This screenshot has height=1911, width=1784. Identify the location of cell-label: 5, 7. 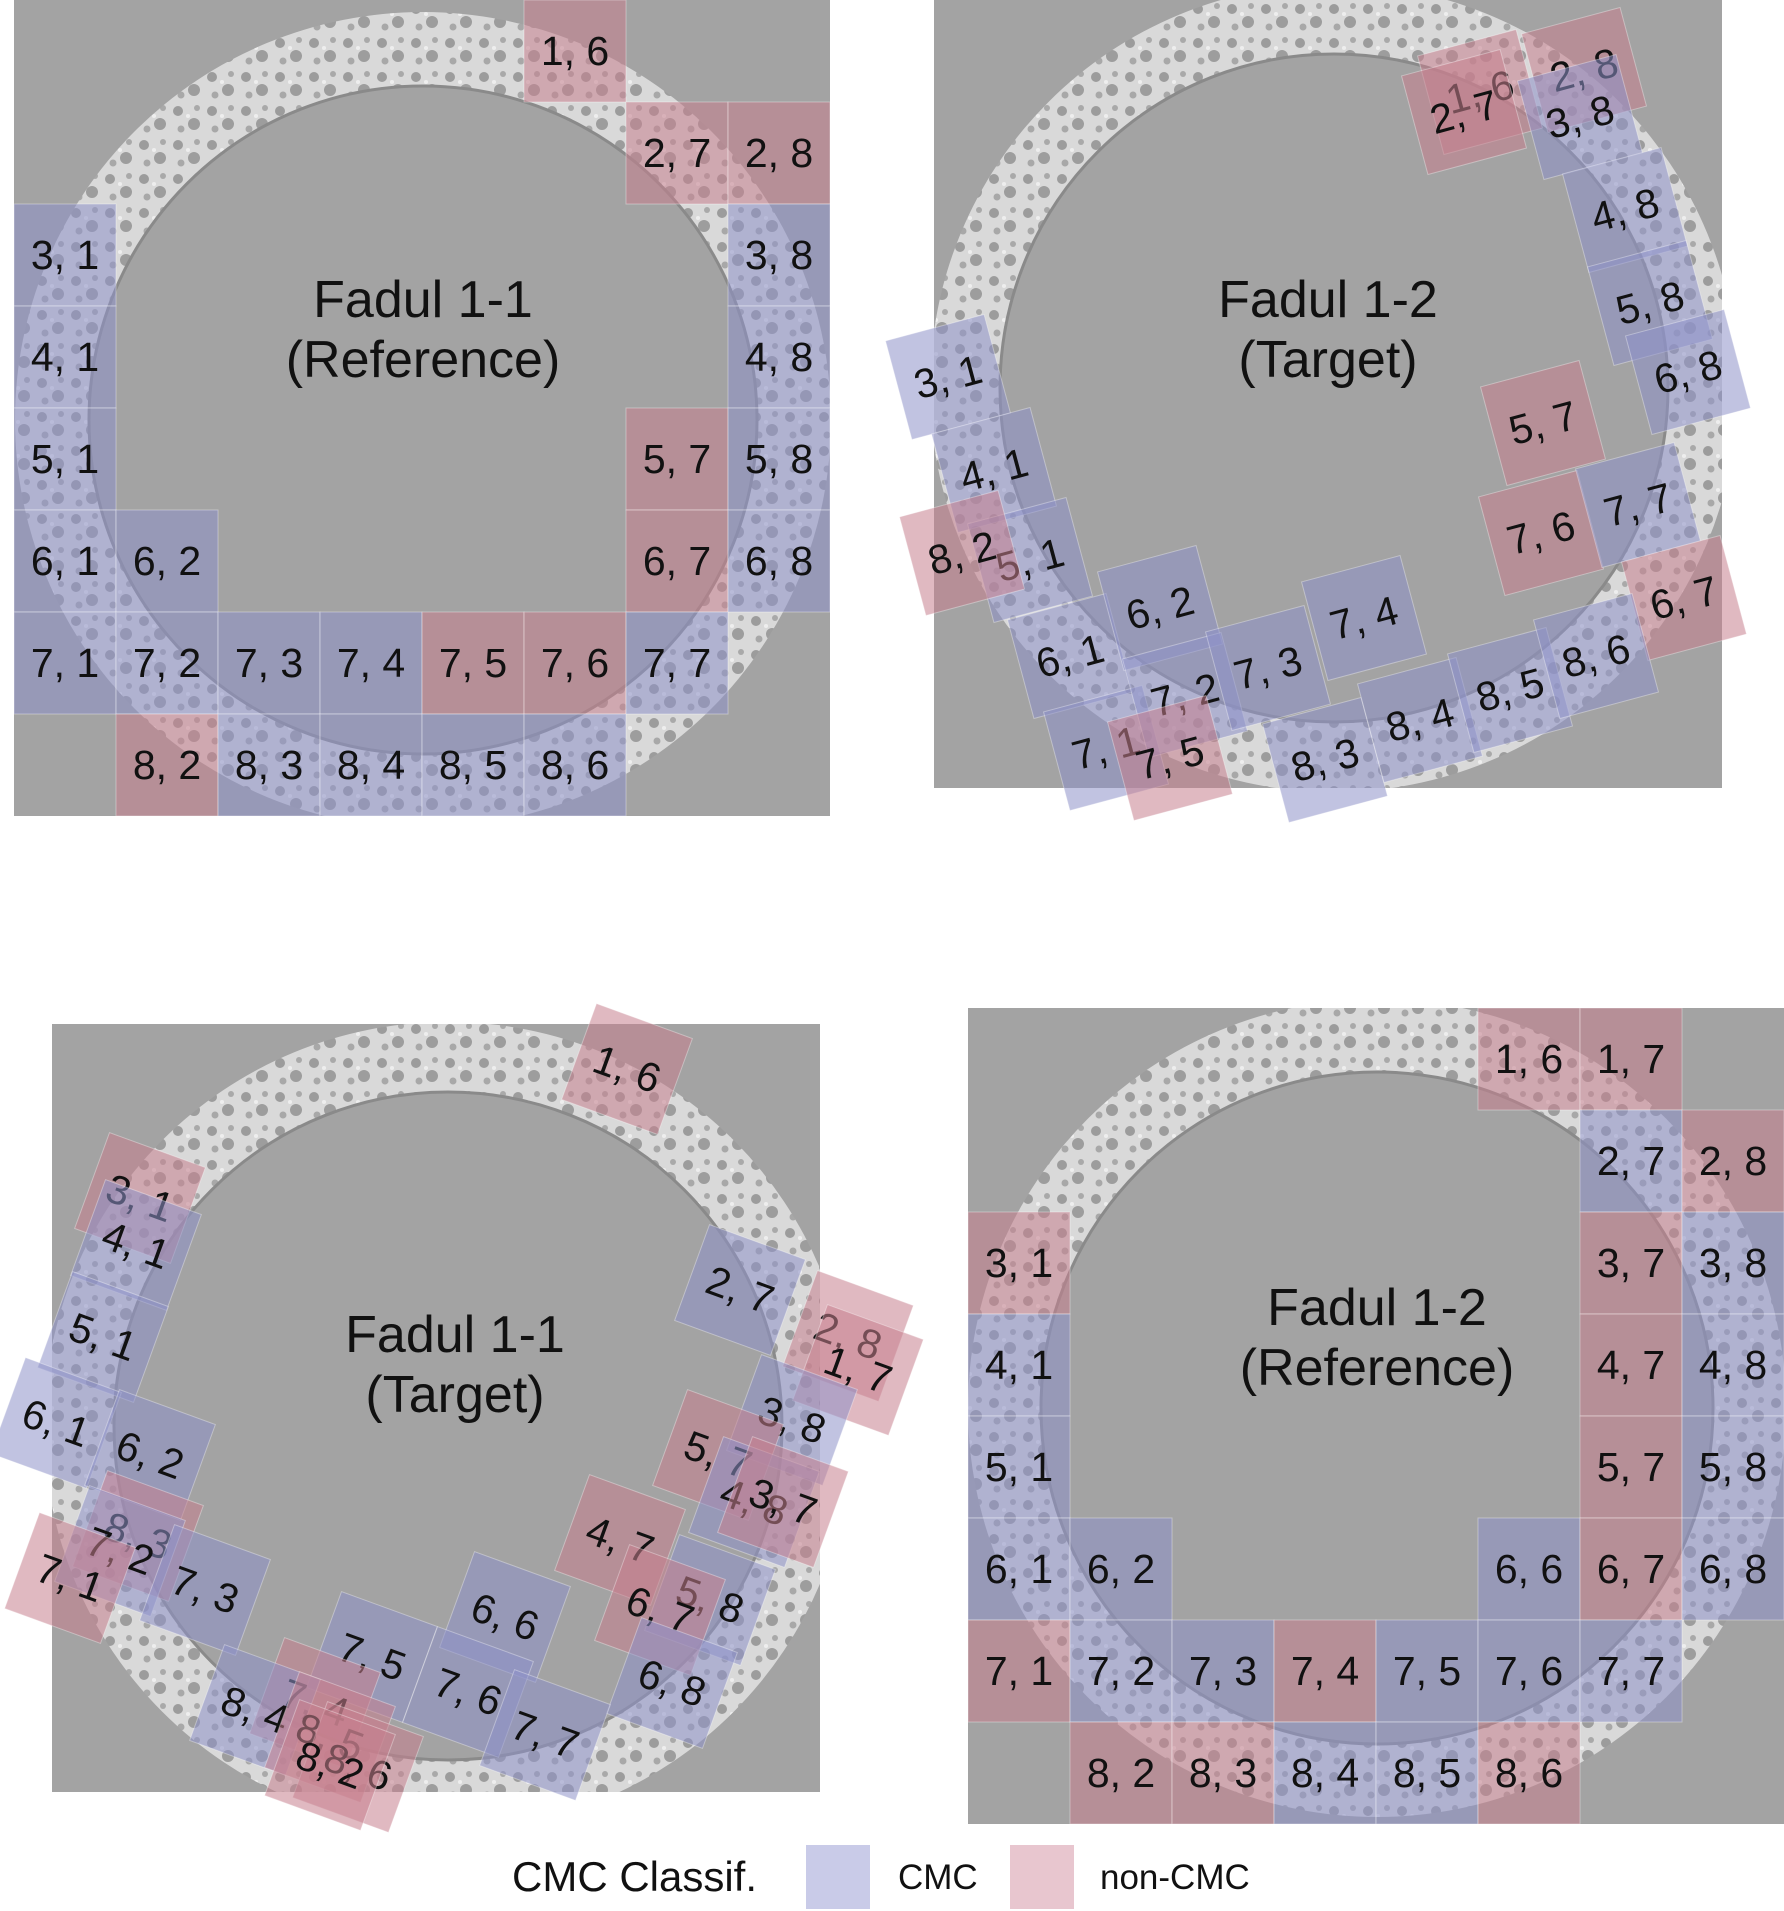
(1631, 1467).